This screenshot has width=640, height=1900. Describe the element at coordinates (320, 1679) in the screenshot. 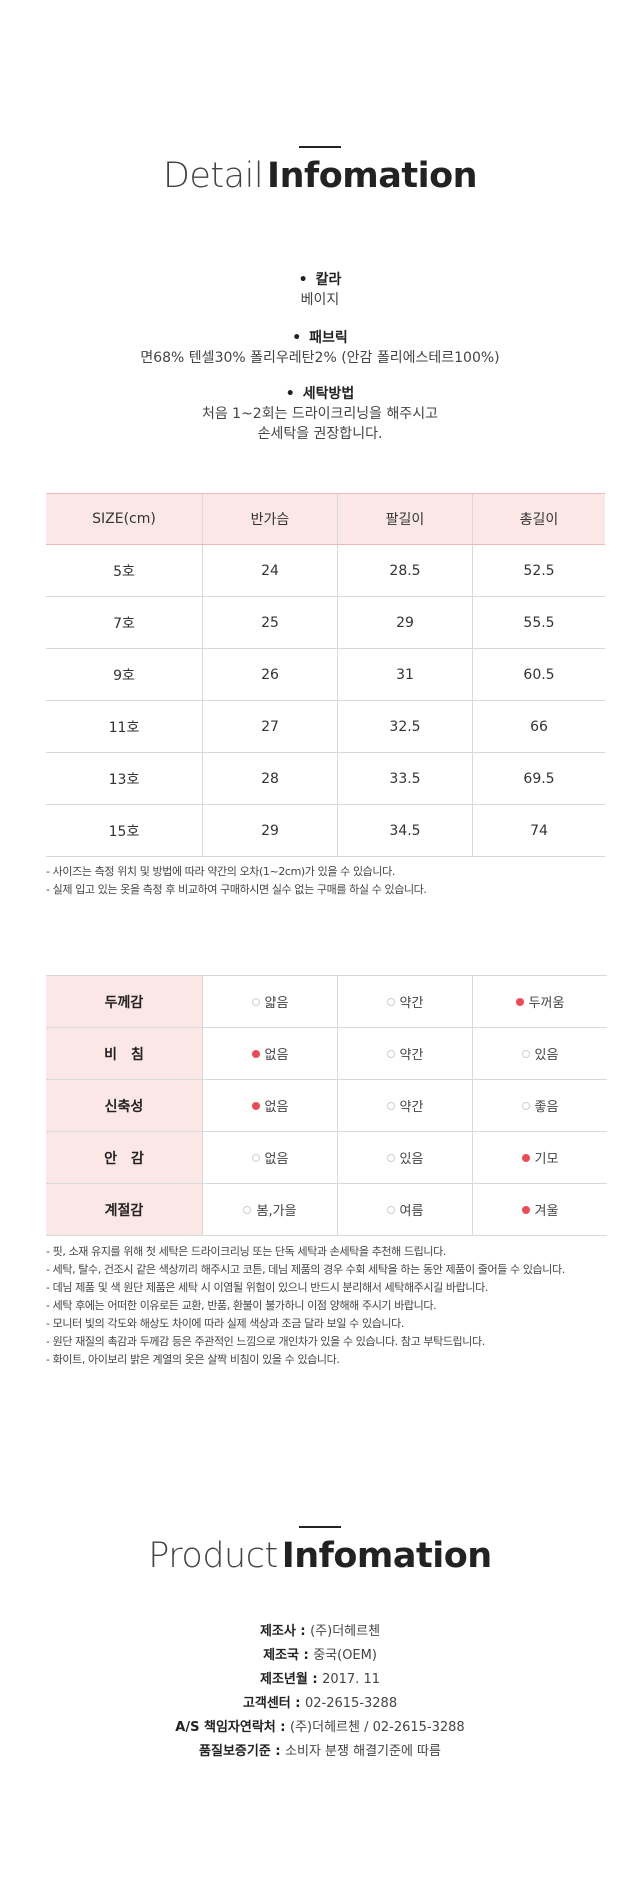

I see `info-line: 제조년월 : 2017. 11` at that location.